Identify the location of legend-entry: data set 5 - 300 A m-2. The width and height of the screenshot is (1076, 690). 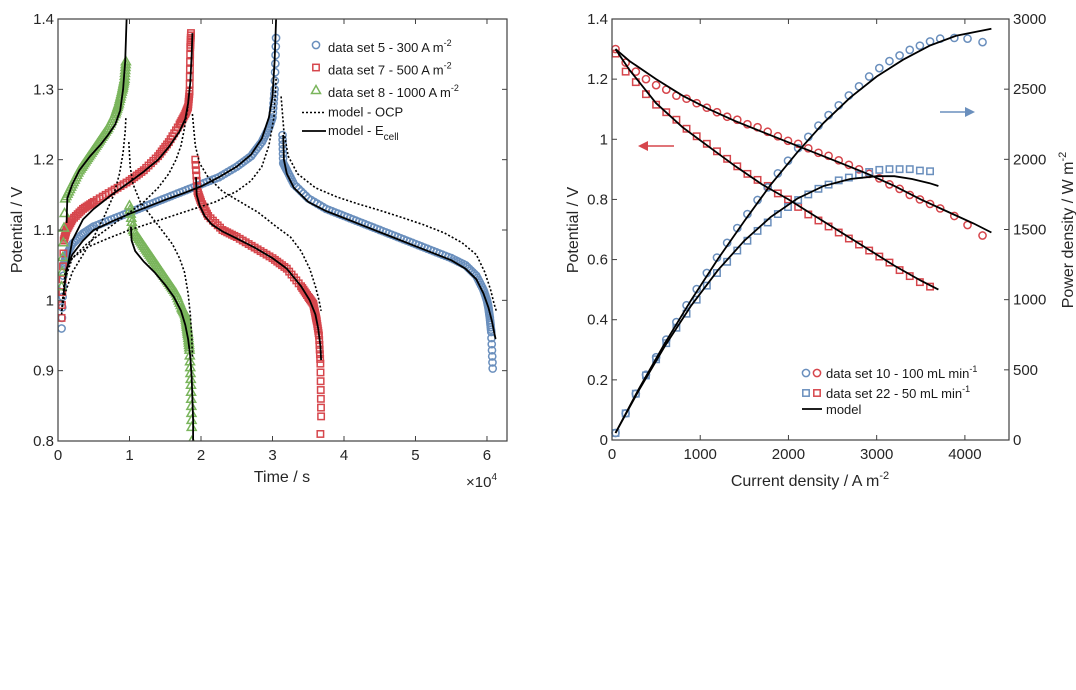
(381, 46).